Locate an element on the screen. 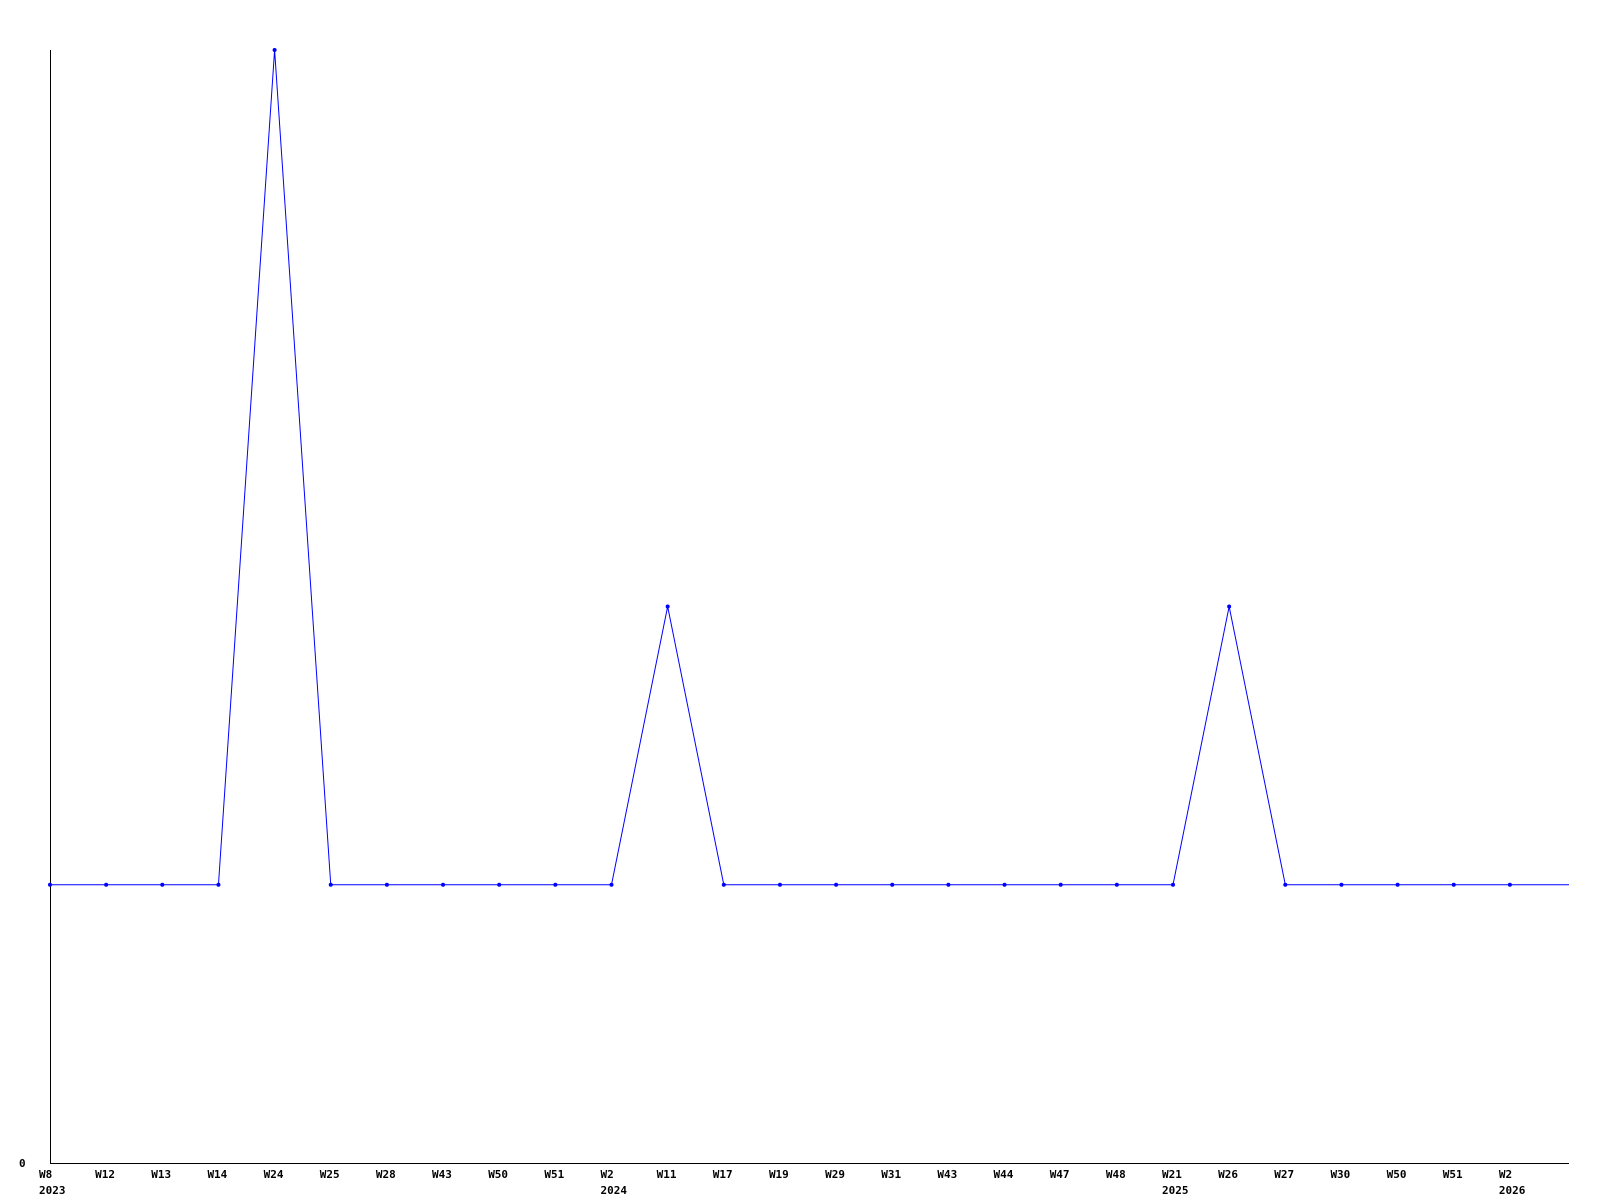 The width and height of the screenshot is (1600, 1200). y-tick-label: 0 is located at coordinates (22, 1163).